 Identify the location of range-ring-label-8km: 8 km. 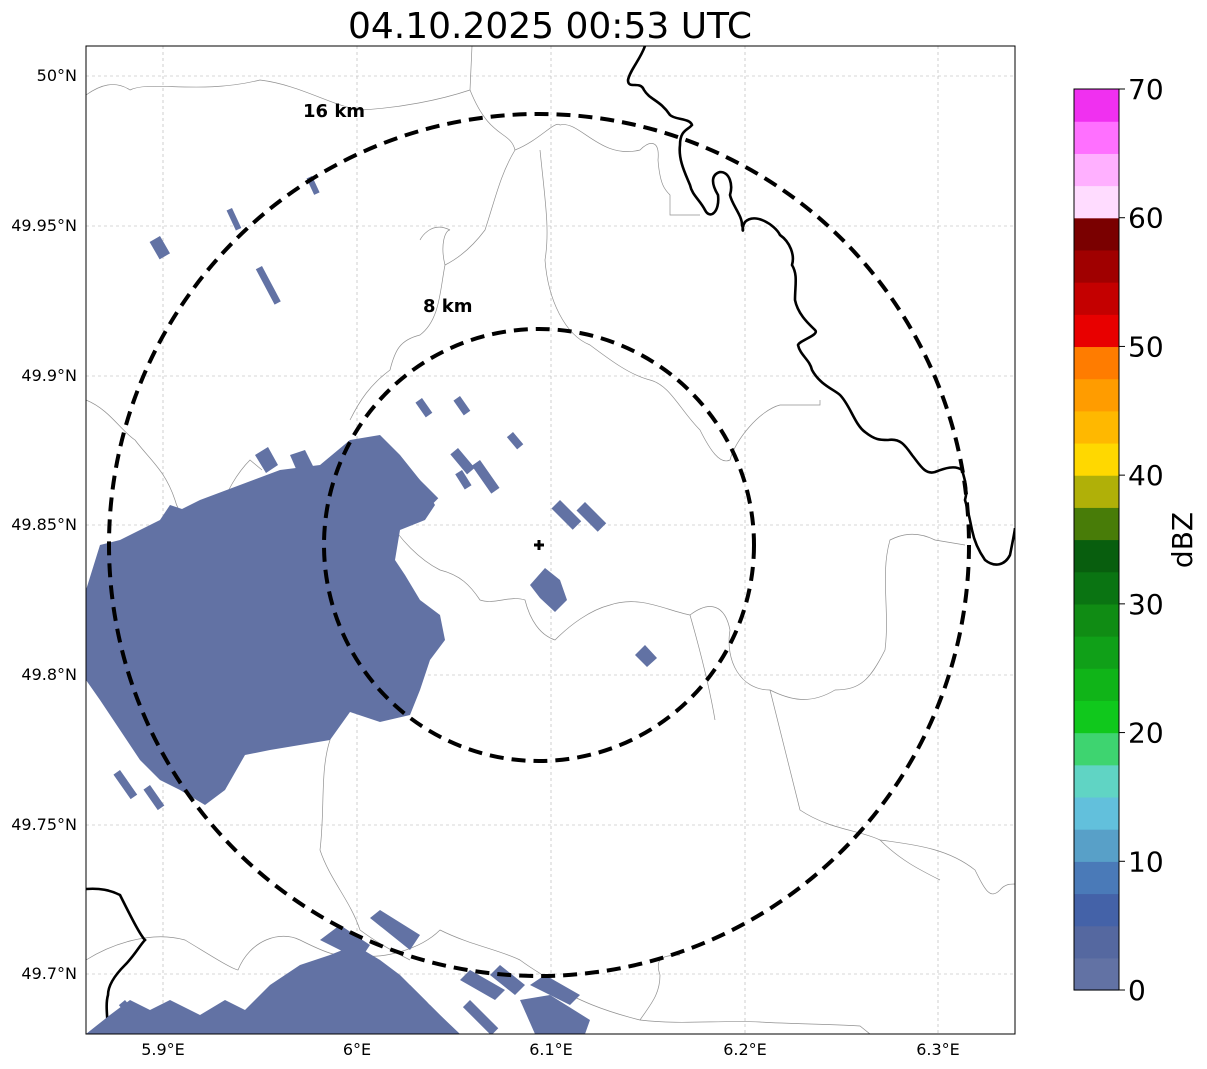
(448, 306).